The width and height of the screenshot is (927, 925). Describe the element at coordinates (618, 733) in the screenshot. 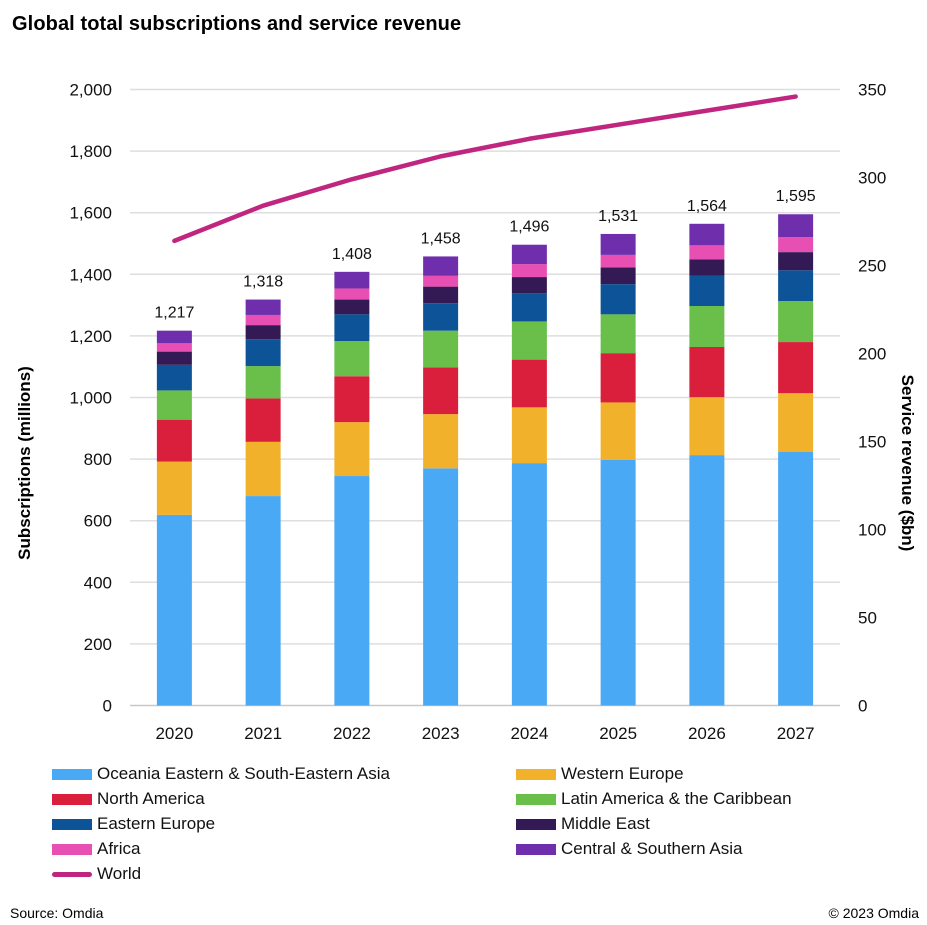

I see `x-tick: 2025` at that location.